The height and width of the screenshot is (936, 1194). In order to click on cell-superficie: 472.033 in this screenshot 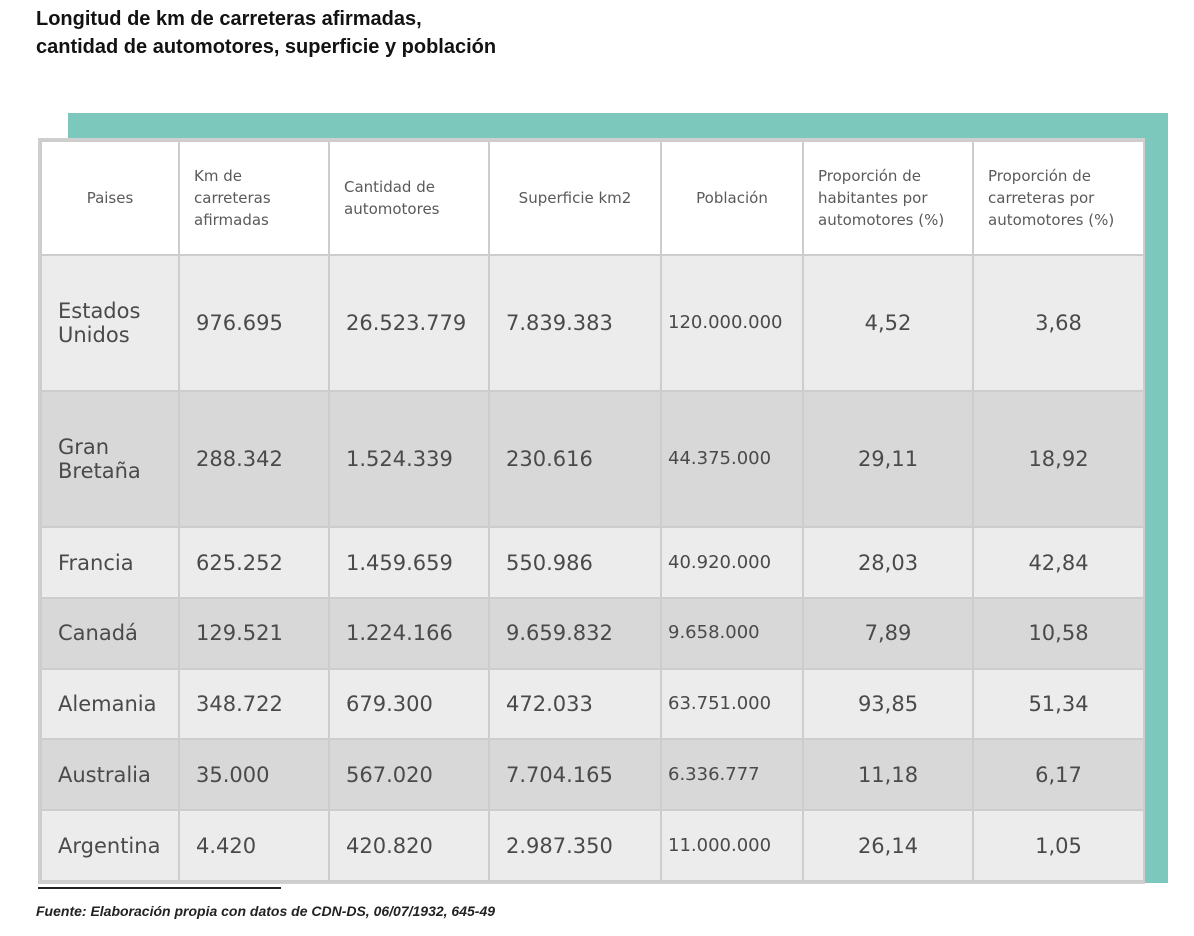, I will do `click(575, 704)`.